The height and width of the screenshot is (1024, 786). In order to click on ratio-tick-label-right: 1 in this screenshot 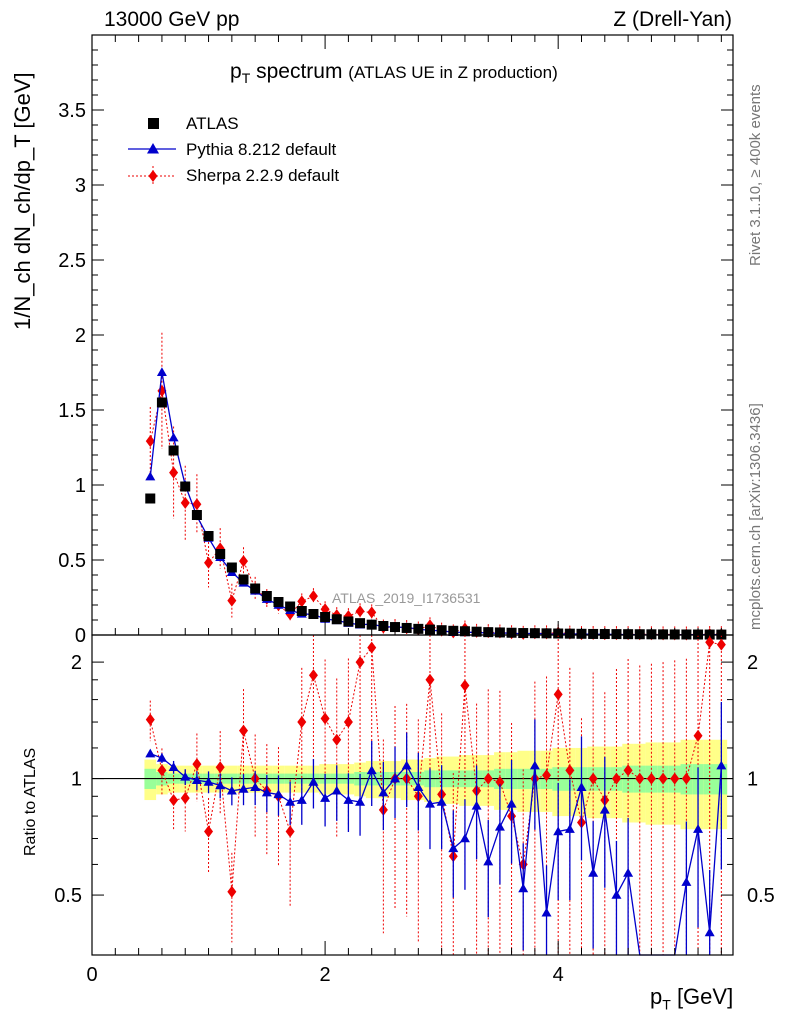, I will do `click(752, 780)`.